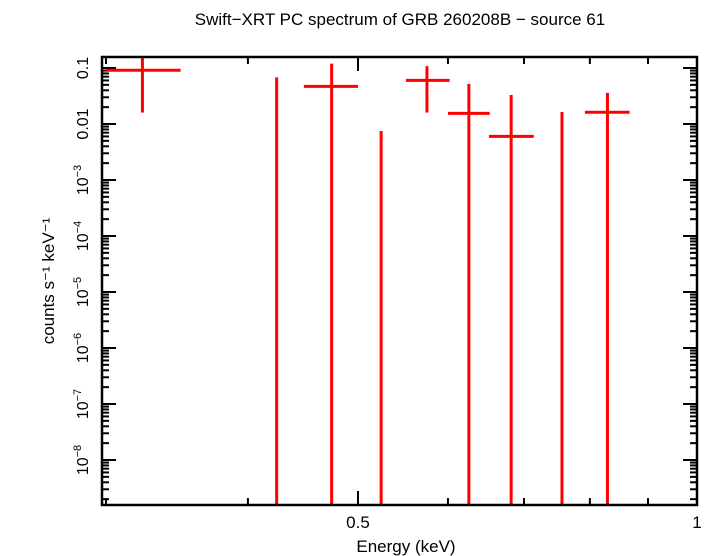 Image resolution: width=717 pixels, height=556 pixels. I want to click on y-tick-label: 10−4, so click(82, 236).